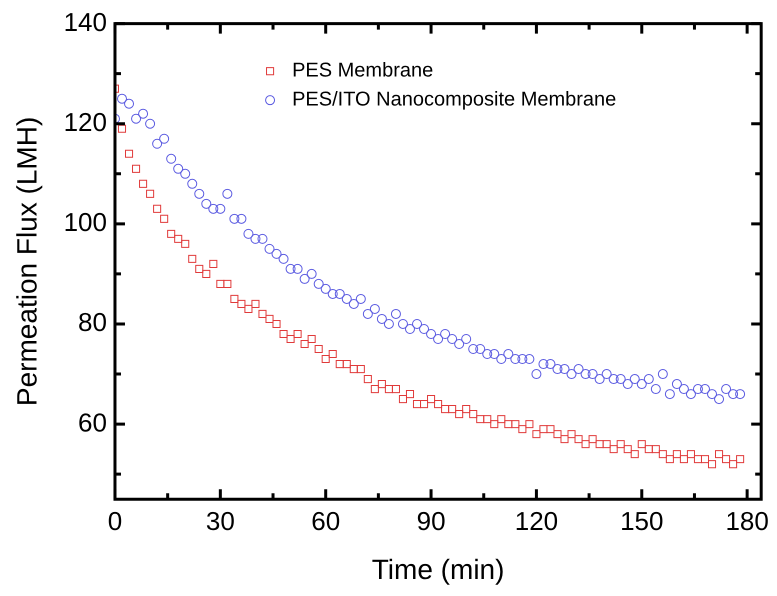 The height and width of the screenshot is (596, 777). I want to click on x-tick-label: 60, so click(325, 521).